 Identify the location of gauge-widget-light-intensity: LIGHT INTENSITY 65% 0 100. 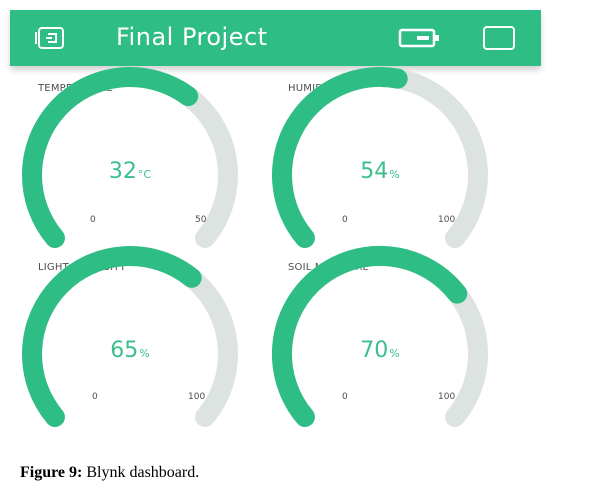
(130, 336).